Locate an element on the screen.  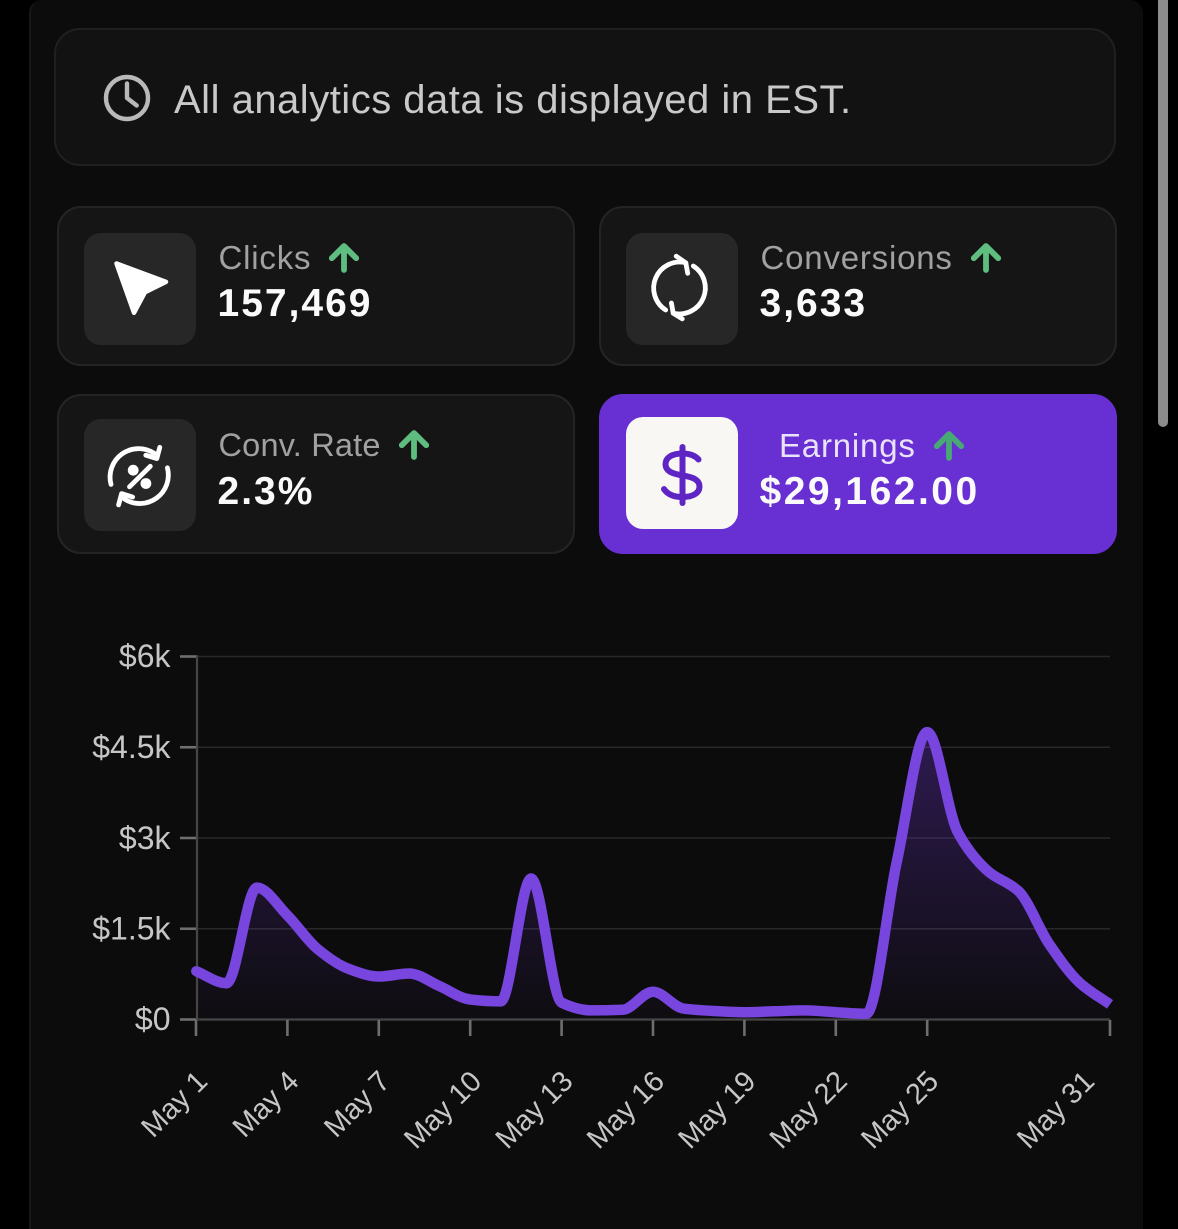
svg-text: May 19 is located at coordinates (717, 1110).